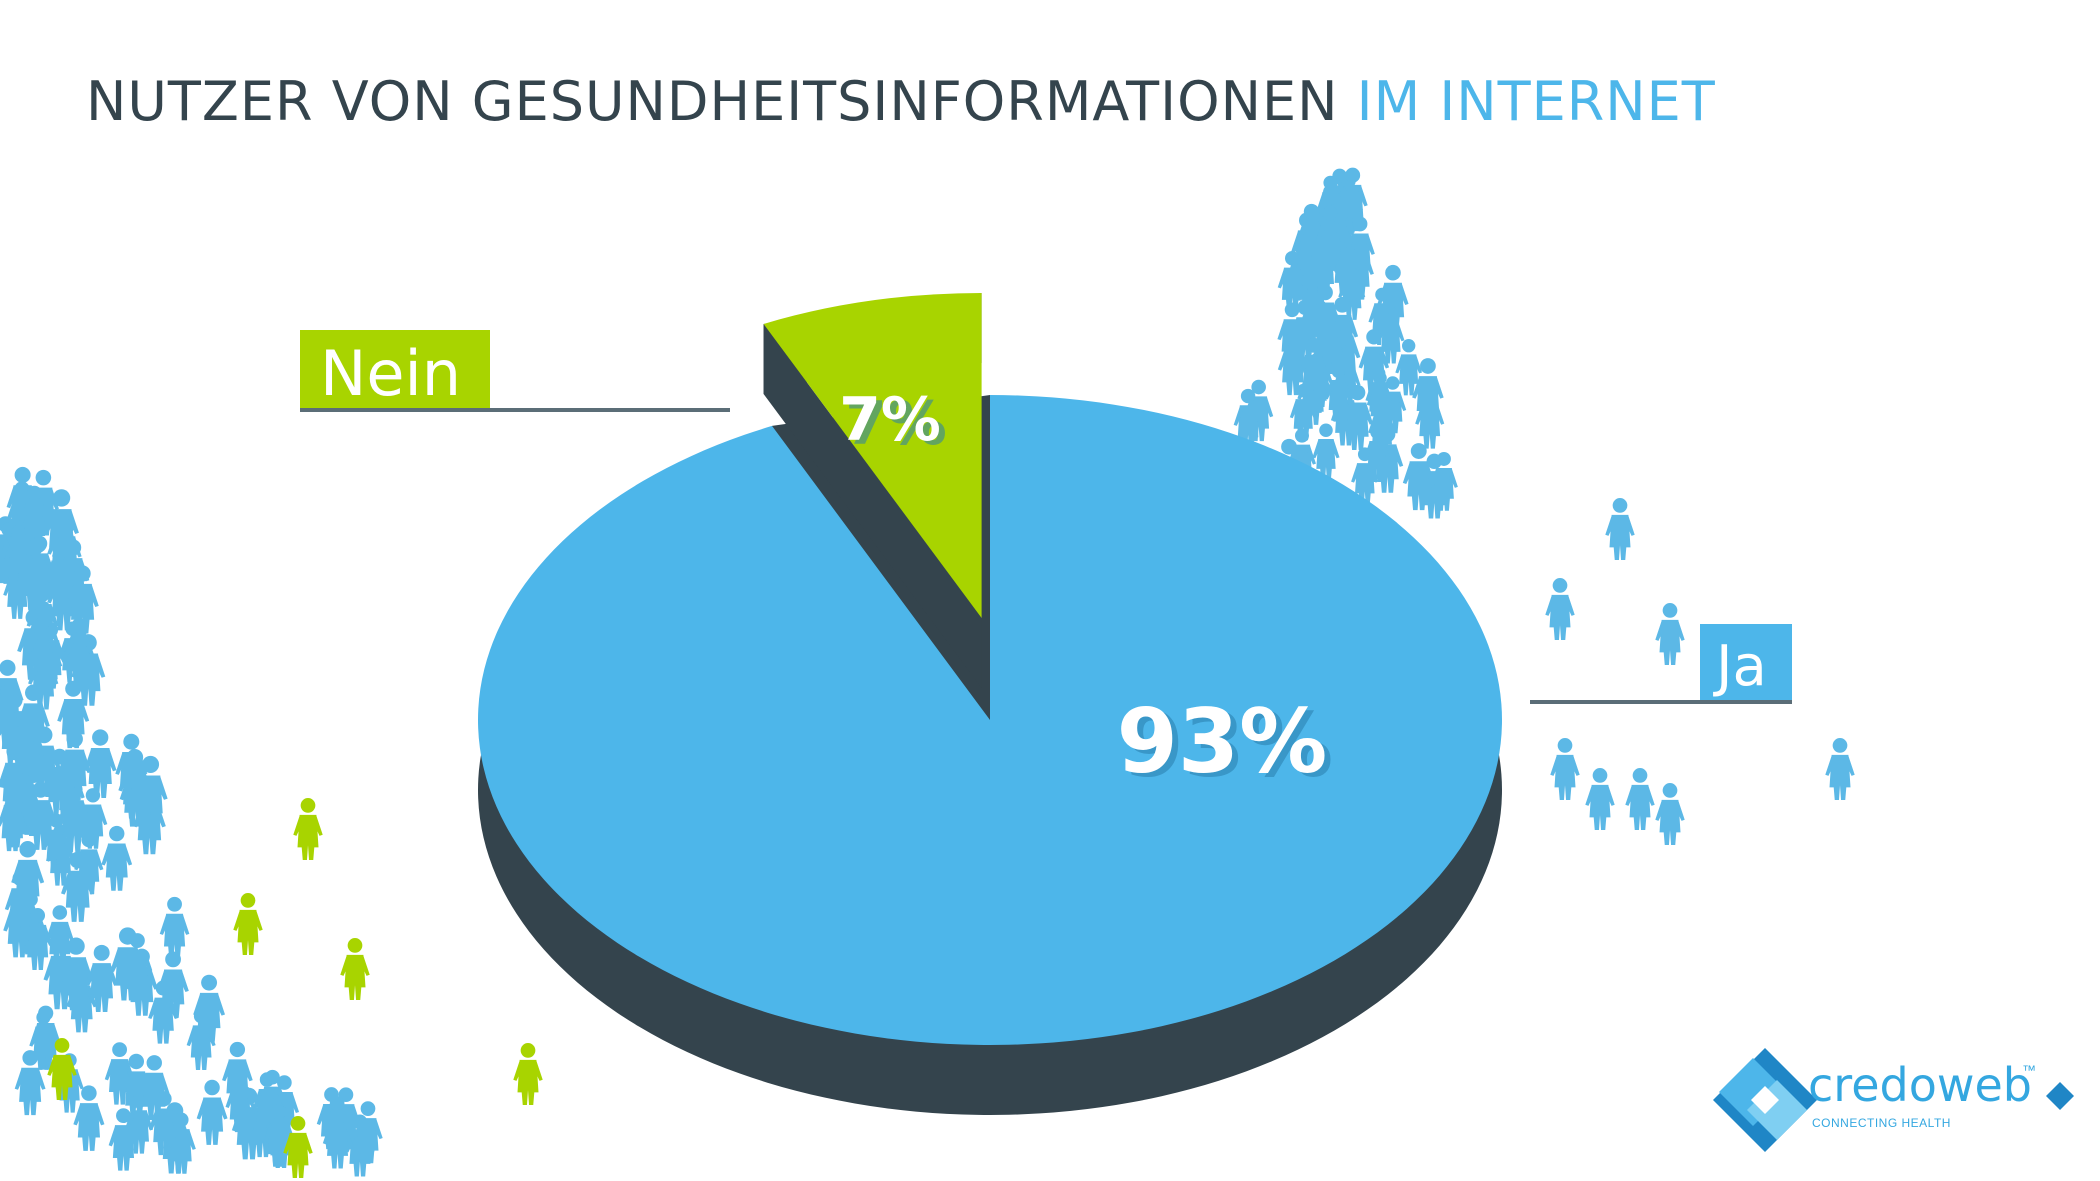  I want to click on slice-value-shadow: 93%, so click(1228, 745).